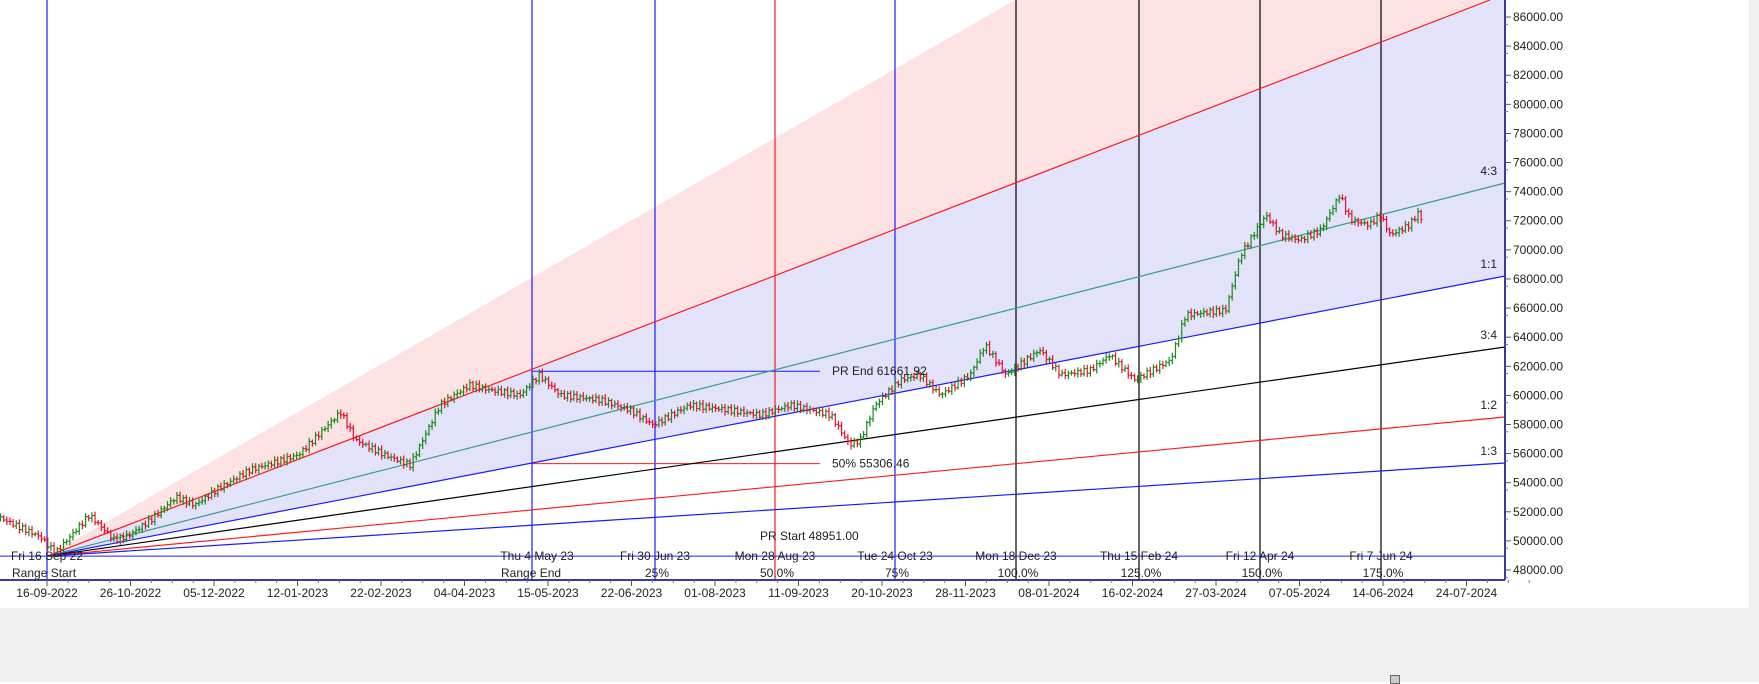  Describe the element at coordinates (1018, 573) in the screenshot. I see `time-cycle-pct: 100.0%` at that location.